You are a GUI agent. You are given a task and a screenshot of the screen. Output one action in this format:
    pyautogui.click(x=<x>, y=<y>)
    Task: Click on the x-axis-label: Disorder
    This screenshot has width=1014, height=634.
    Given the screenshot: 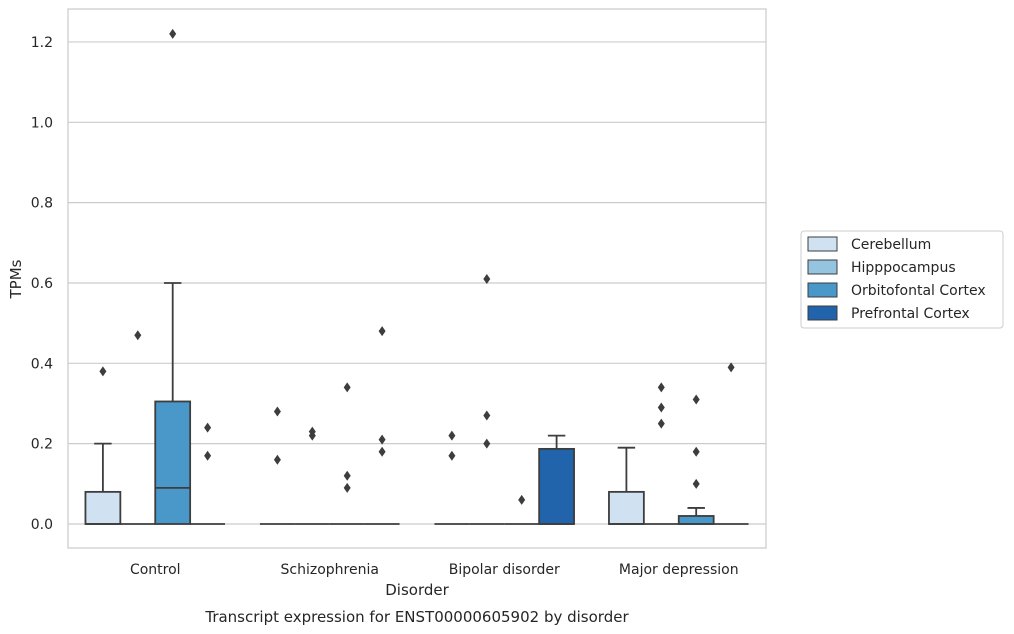 What is the action you would take?
    pyautogui.click(x=417, y=590)
    